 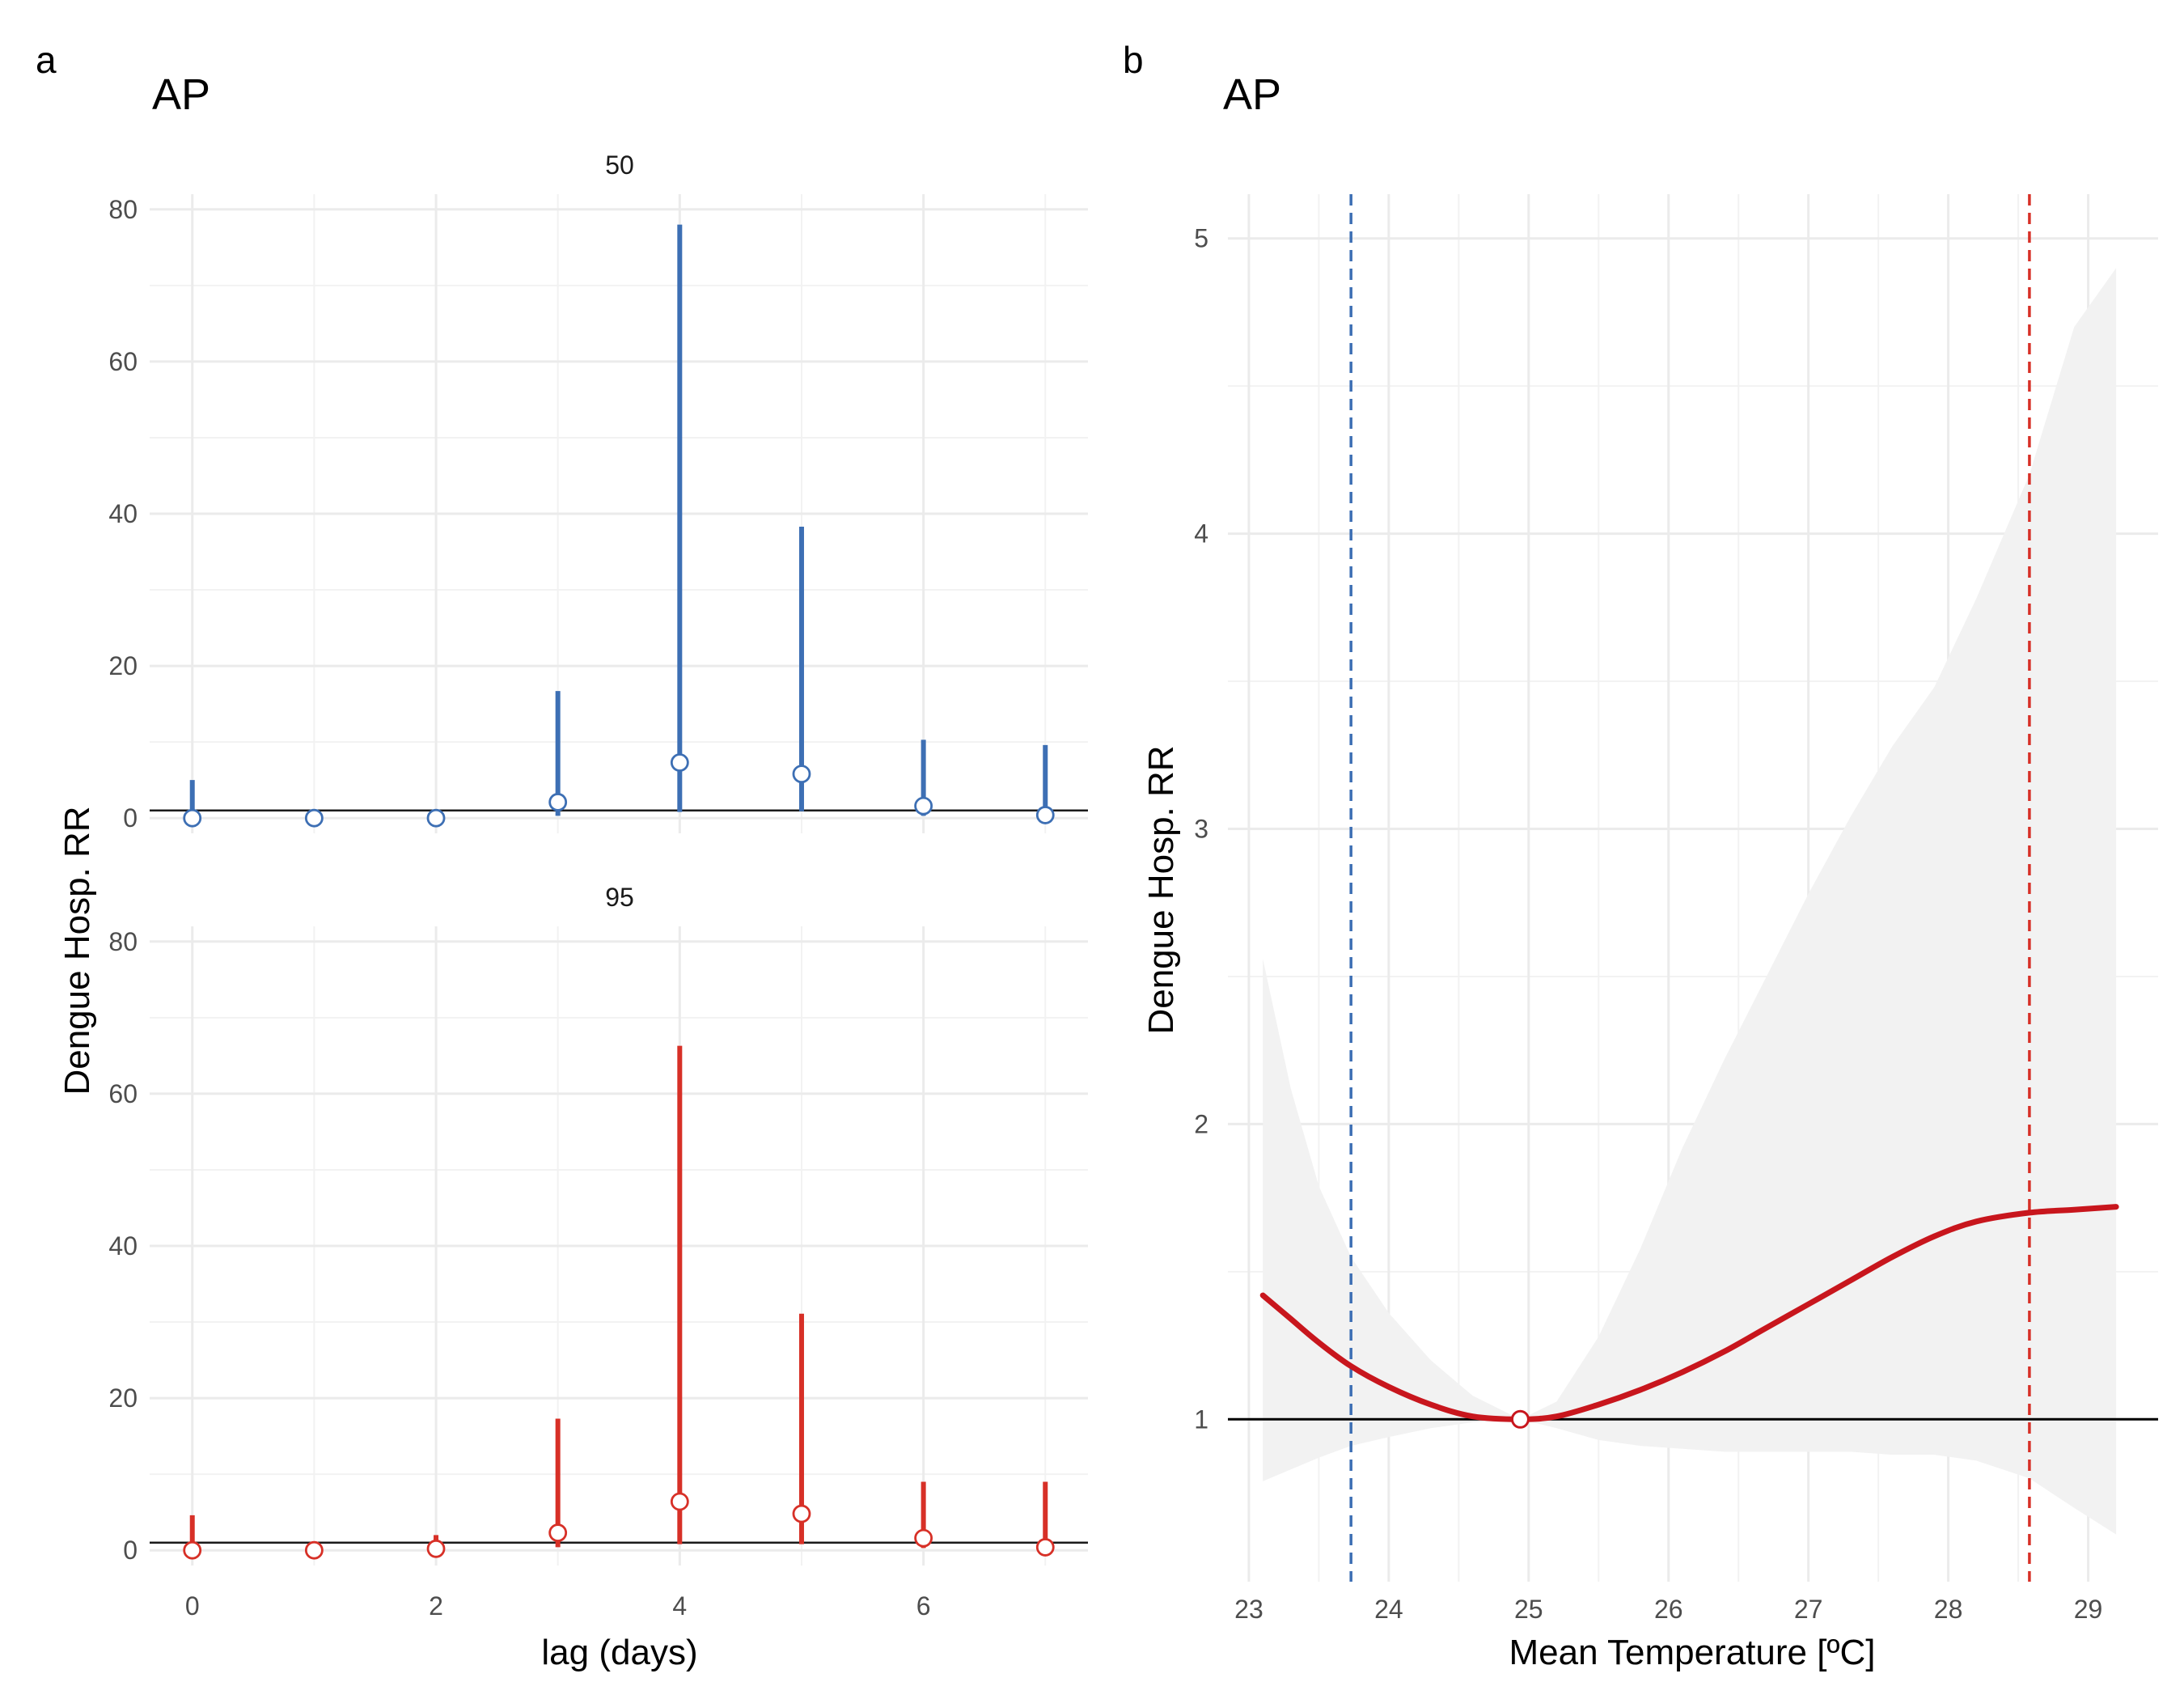 What do you see at coordinates (1520, 1419) in the screenshot?
I see `reference-temperature-marker` at bounding box center [1520, 1419].